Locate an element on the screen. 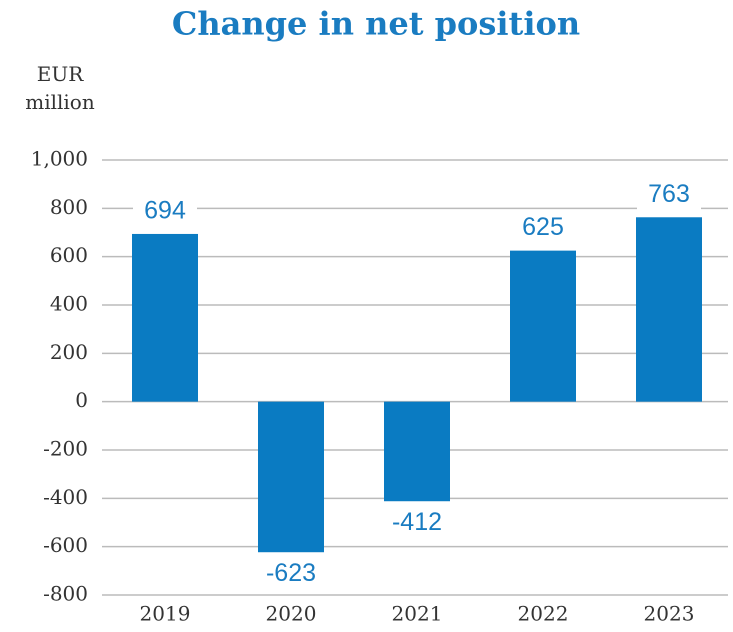  x-tick-label: 2019 is located at coordinates (165, 614).